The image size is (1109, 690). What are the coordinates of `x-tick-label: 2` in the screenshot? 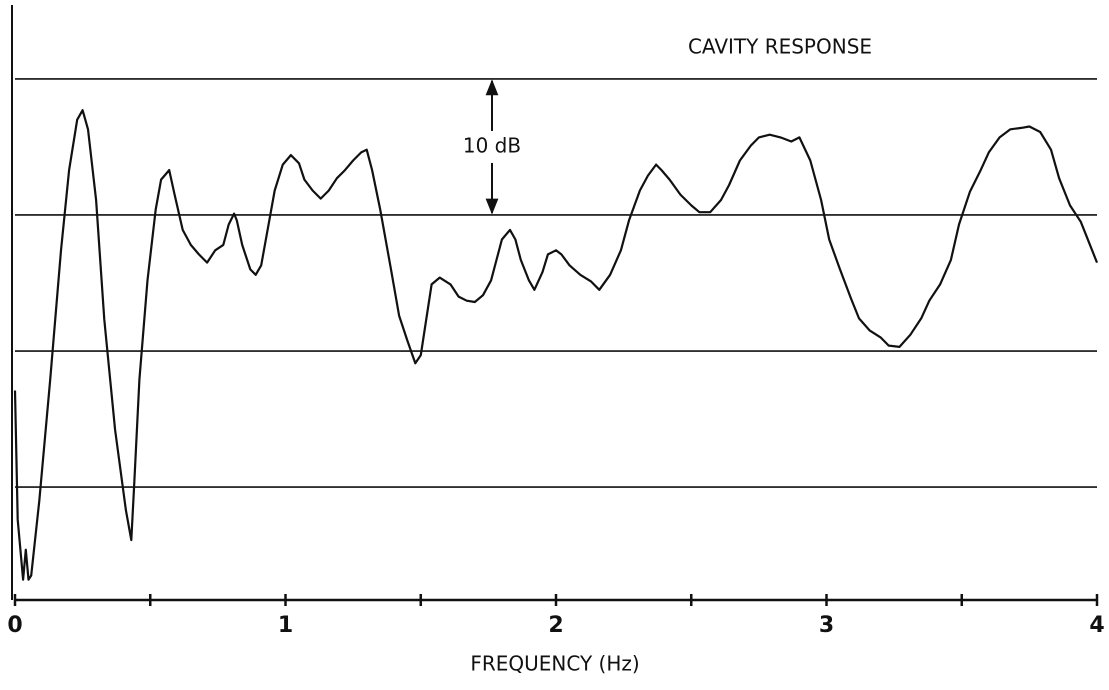 It's located at (555, 625).